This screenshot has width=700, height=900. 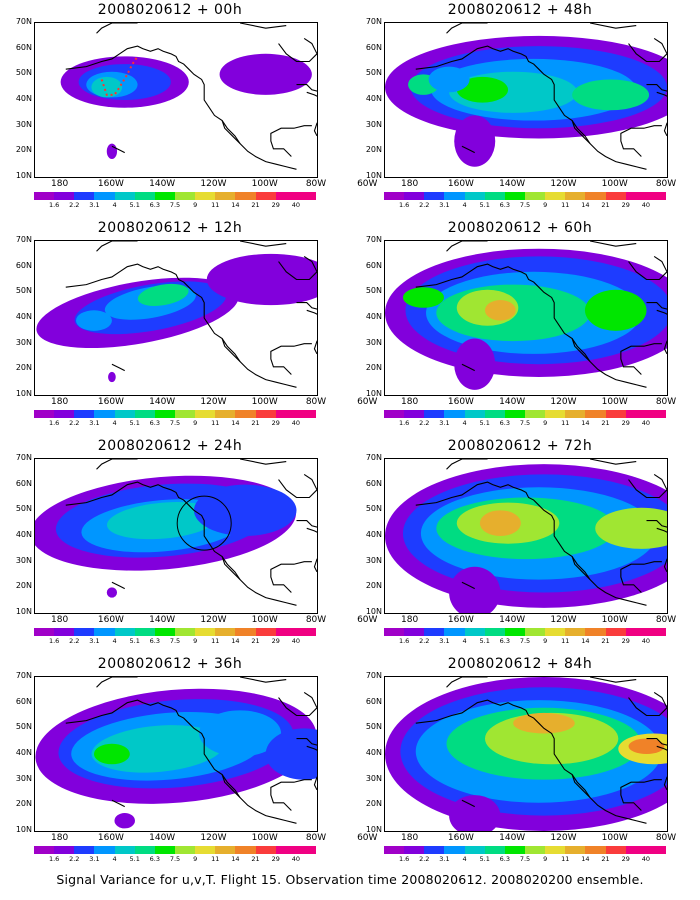 What do you see at coordinates (255, 423) in the screenshot?
I see `colorbar-label: 21` at bounding box center [255, 423].